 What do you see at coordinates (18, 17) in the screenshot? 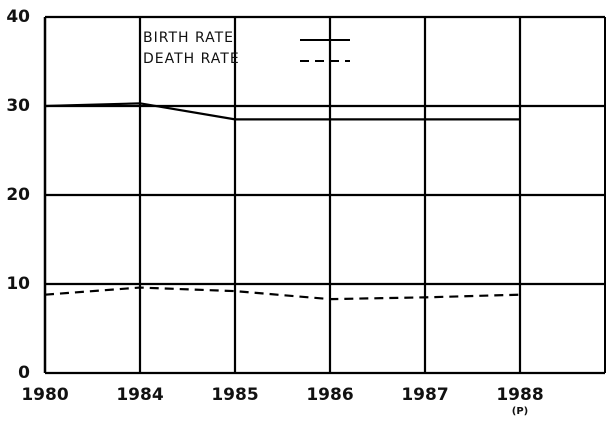
I see `y-tick-label: 40` at bounding box center [18, 17].